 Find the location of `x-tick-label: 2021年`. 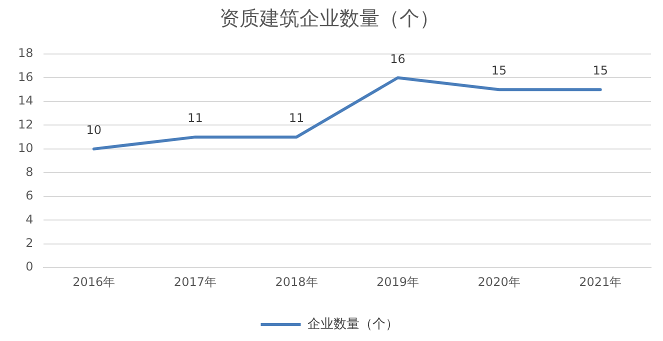

x-tick-label: 2021年 is located at coordinates (600, 281).